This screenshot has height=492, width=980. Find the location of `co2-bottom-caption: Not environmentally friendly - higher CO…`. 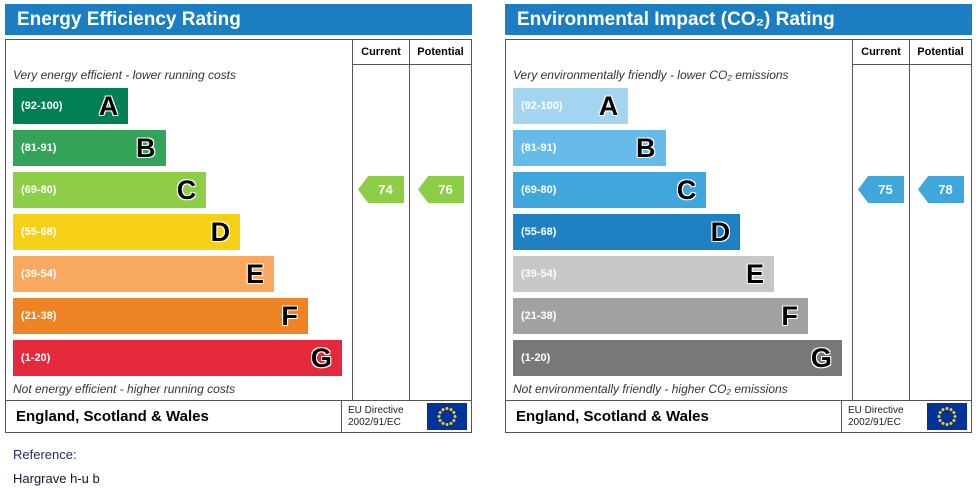

co2-bottom-caption: Not environmentally friendly - higher CO… is located at coordinates (650, 389).